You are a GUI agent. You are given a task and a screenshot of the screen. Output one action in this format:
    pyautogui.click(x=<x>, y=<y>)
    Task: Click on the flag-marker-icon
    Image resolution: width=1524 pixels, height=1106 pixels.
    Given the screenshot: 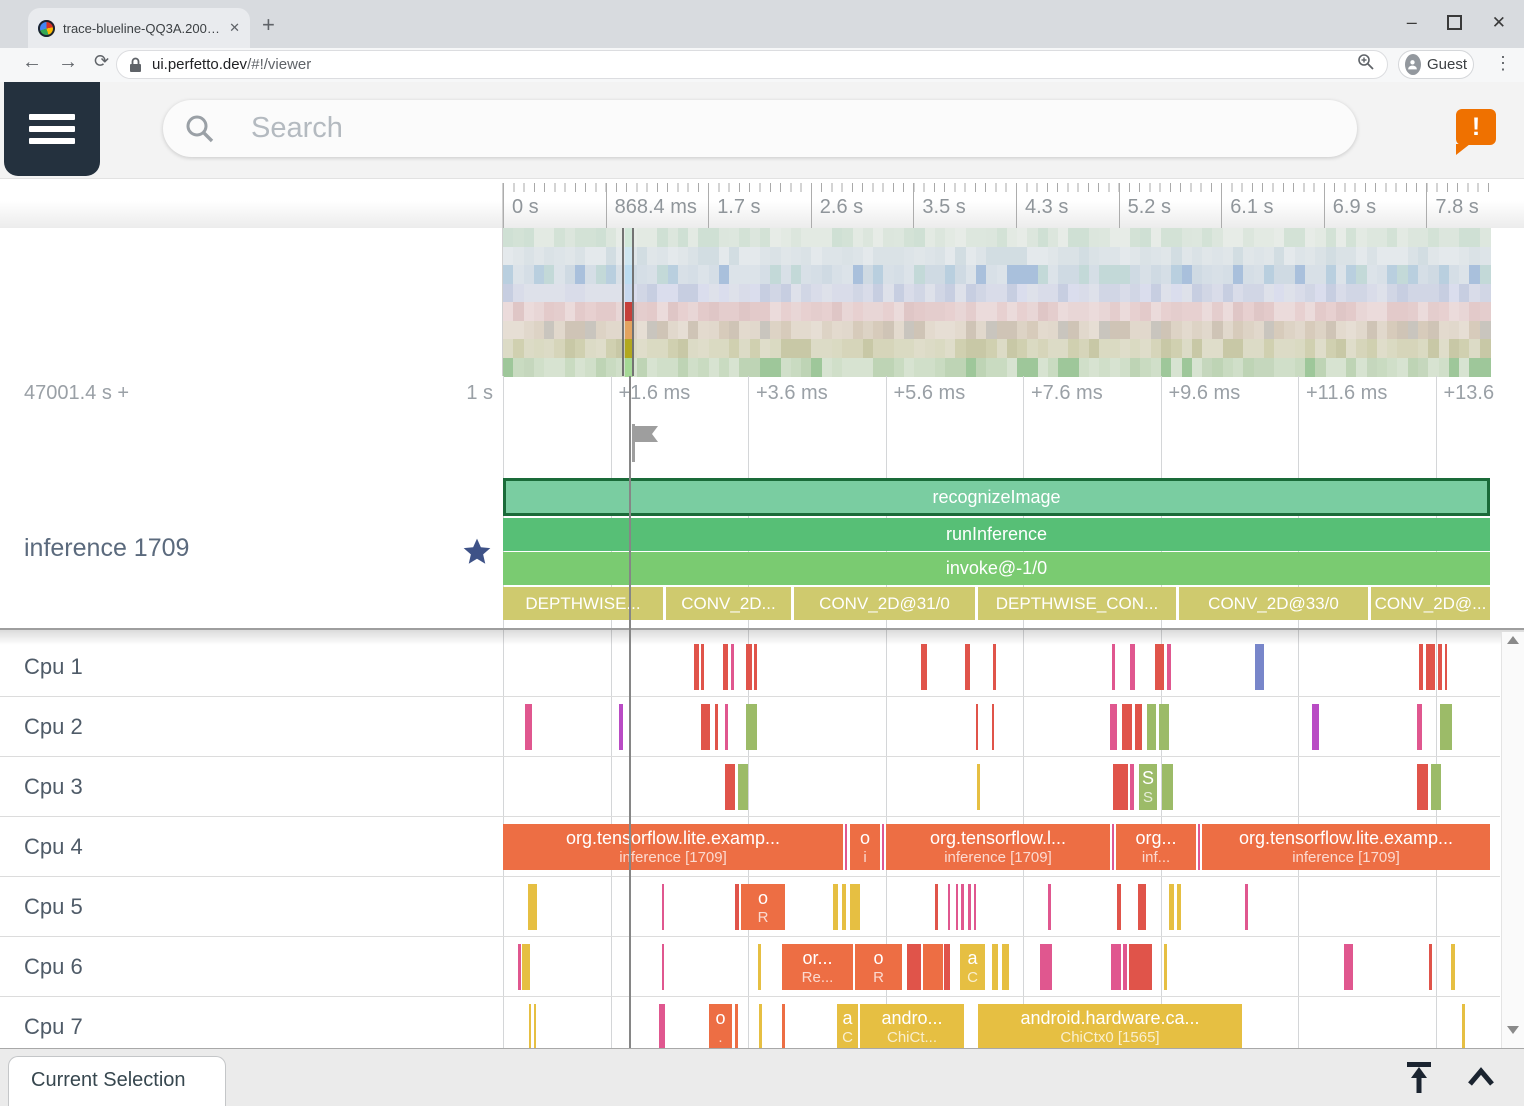 What is the action you would take?
    pyautogui.click(x=647, y=443)
    